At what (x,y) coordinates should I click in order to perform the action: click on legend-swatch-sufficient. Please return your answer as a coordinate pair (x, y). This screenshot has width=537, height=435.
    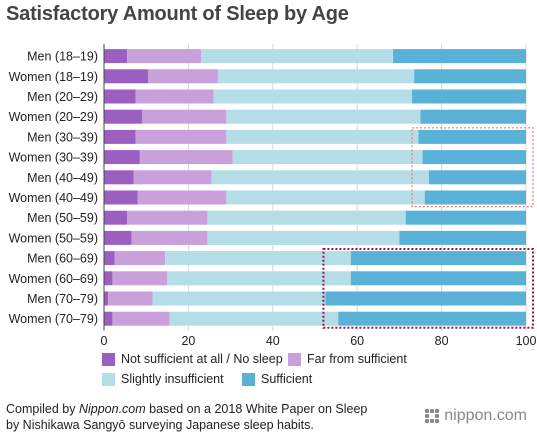
    Looking at the image, I should click on (248, 379).